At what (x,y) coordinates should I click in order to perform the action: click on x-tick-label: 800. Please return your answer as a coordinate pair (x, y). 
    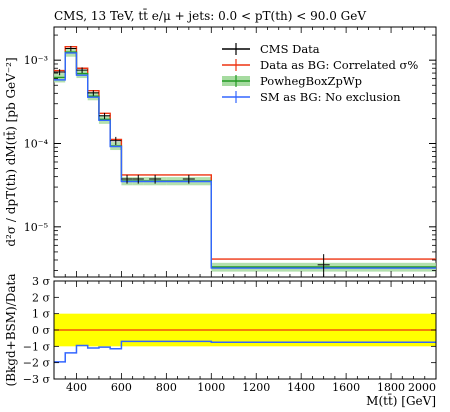
    Looking at the image, I should click on (166, 387).